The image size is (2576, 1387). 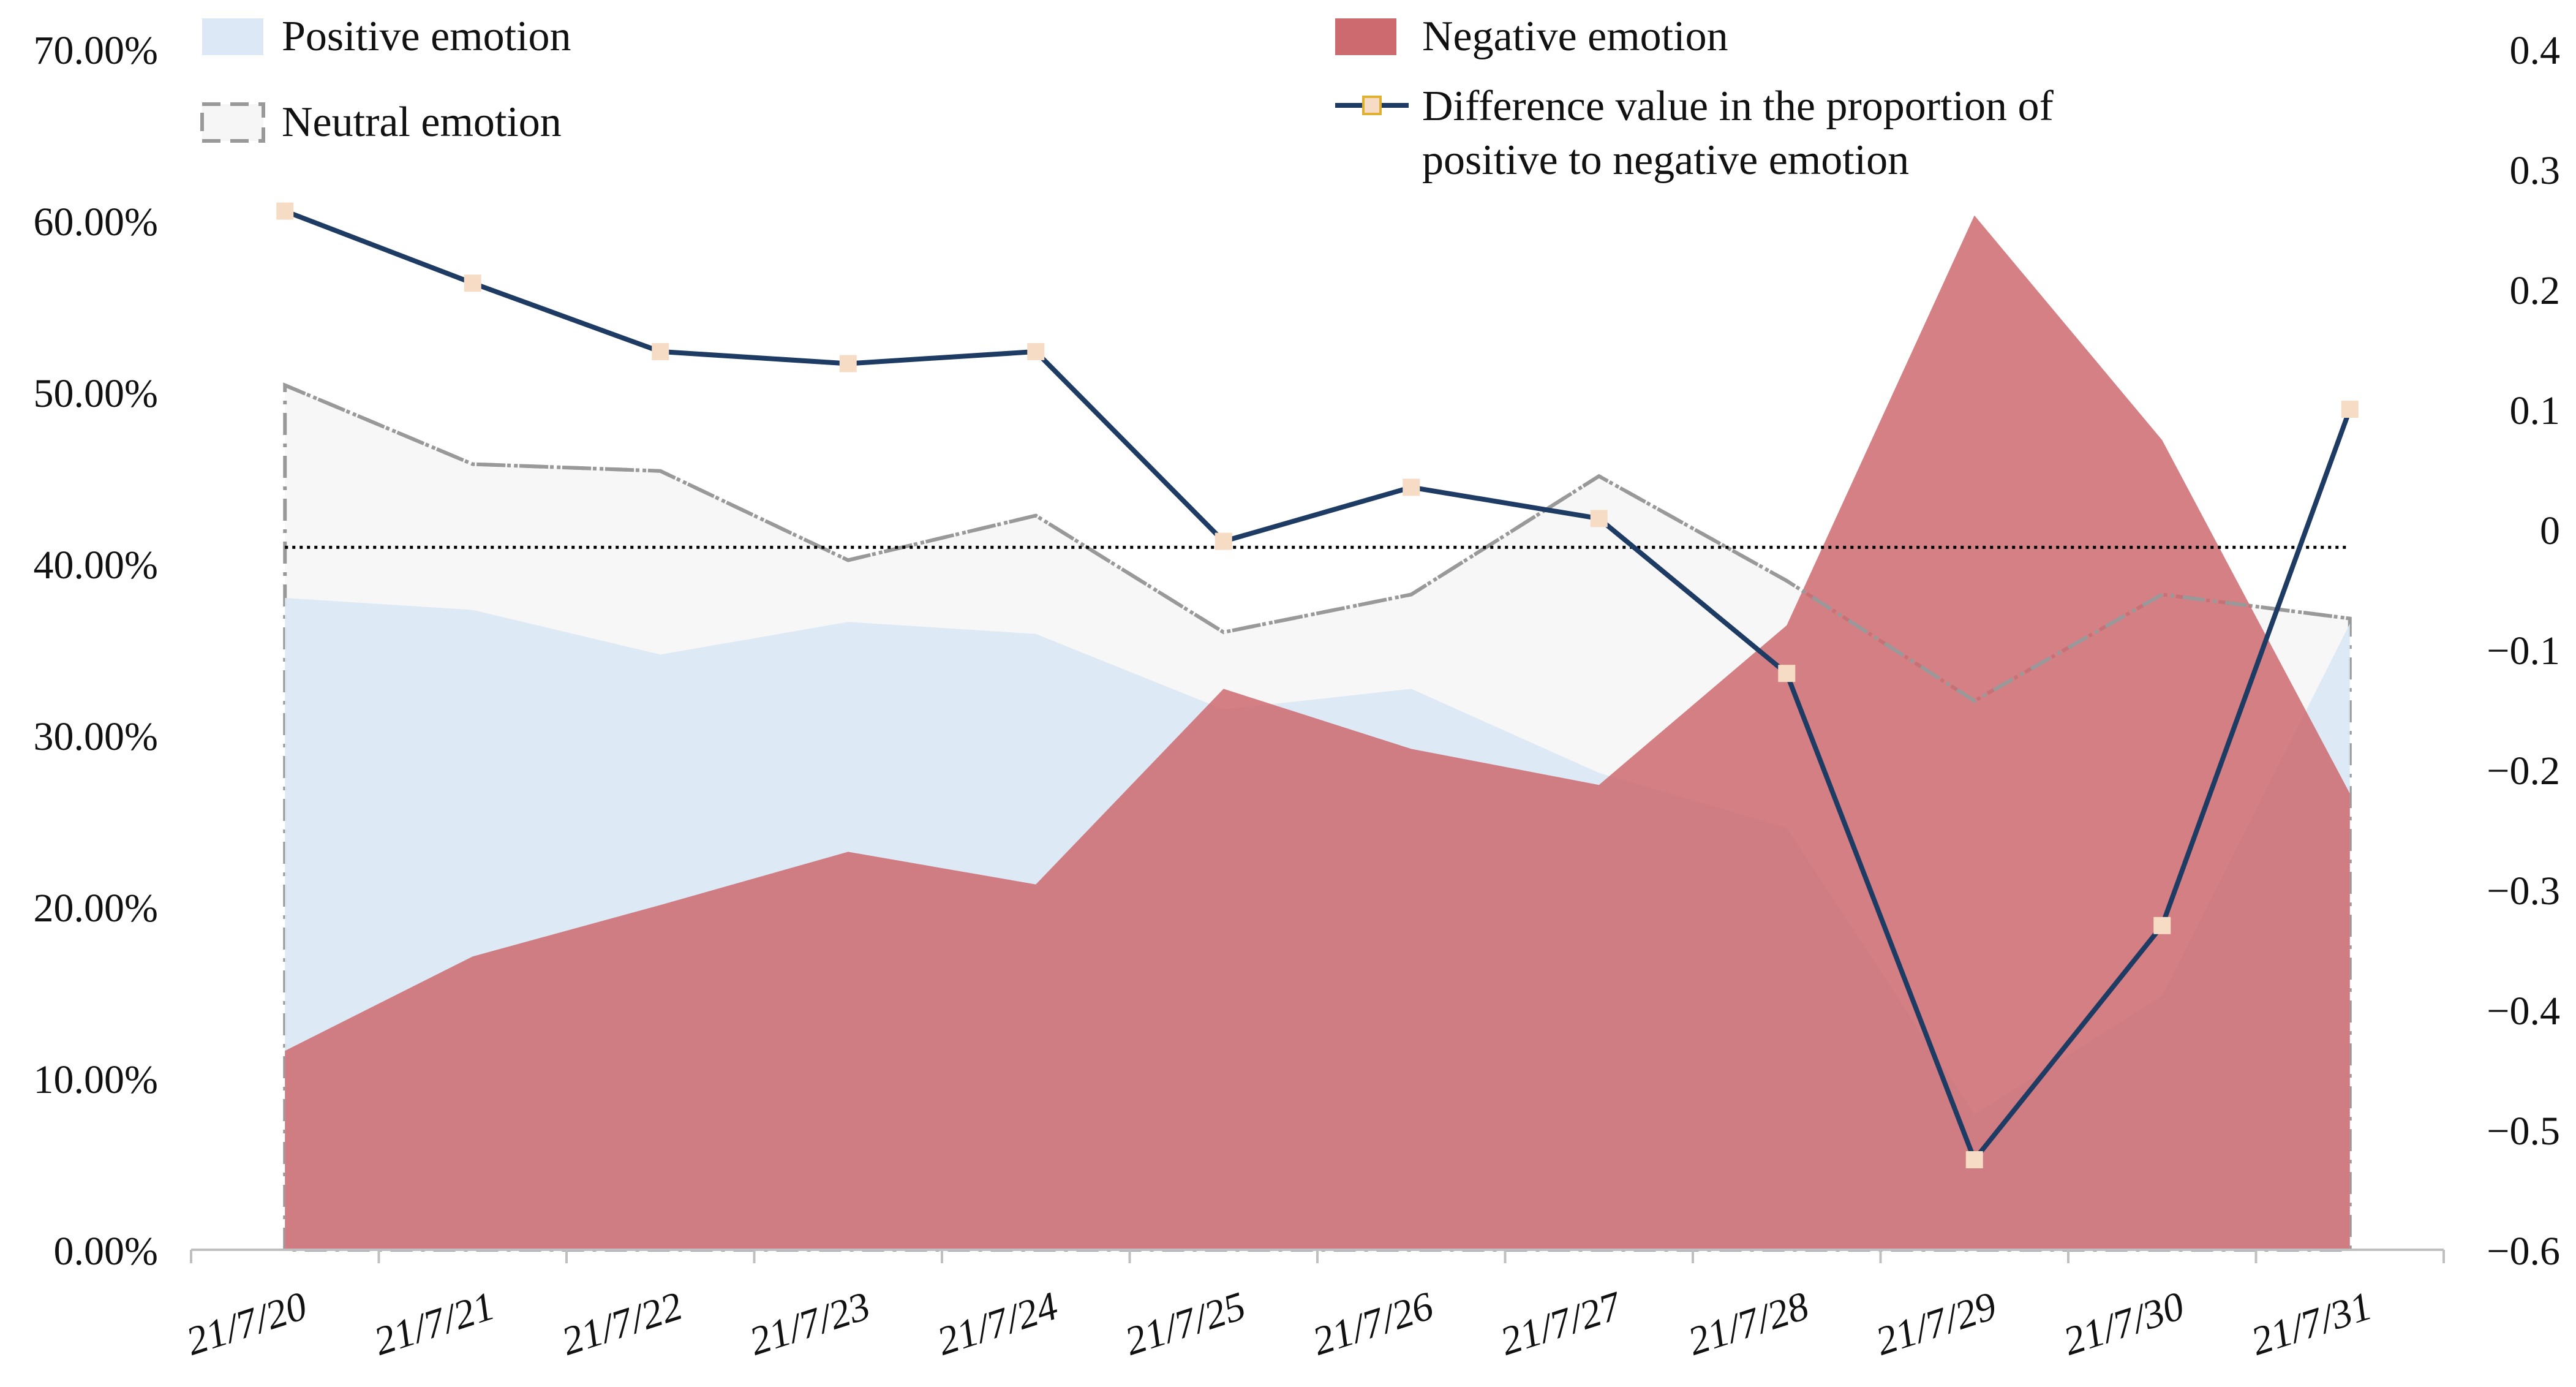 I want to click on right-axis-tick-label: 0.2, so click(x=2535, y=290).